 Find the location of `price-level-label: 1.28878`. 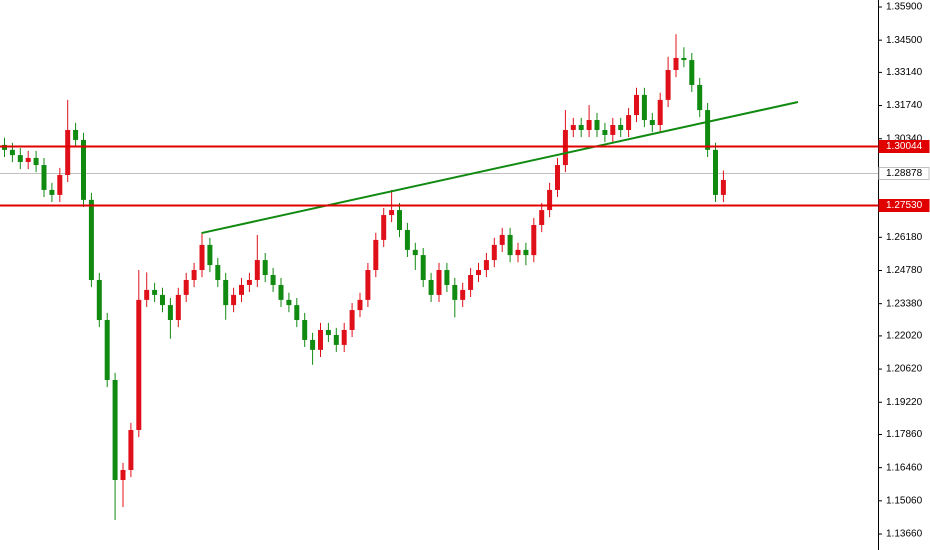

price-level-label: 1.28878 is located at coordinates (904, 173).